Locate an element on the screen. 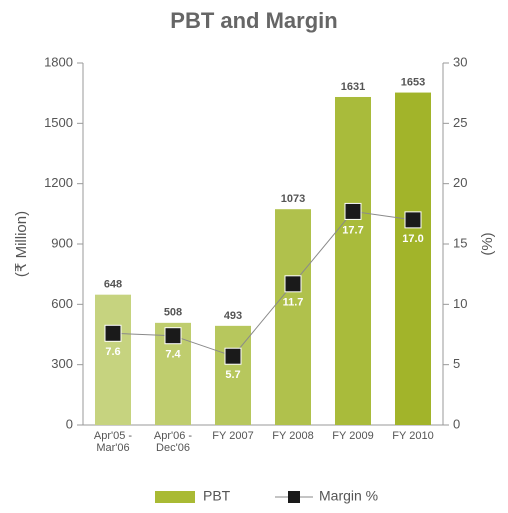 The width and height of the screenshot is (508, 513). y-tick-label: 1200 is located at coordinates (58, 182).